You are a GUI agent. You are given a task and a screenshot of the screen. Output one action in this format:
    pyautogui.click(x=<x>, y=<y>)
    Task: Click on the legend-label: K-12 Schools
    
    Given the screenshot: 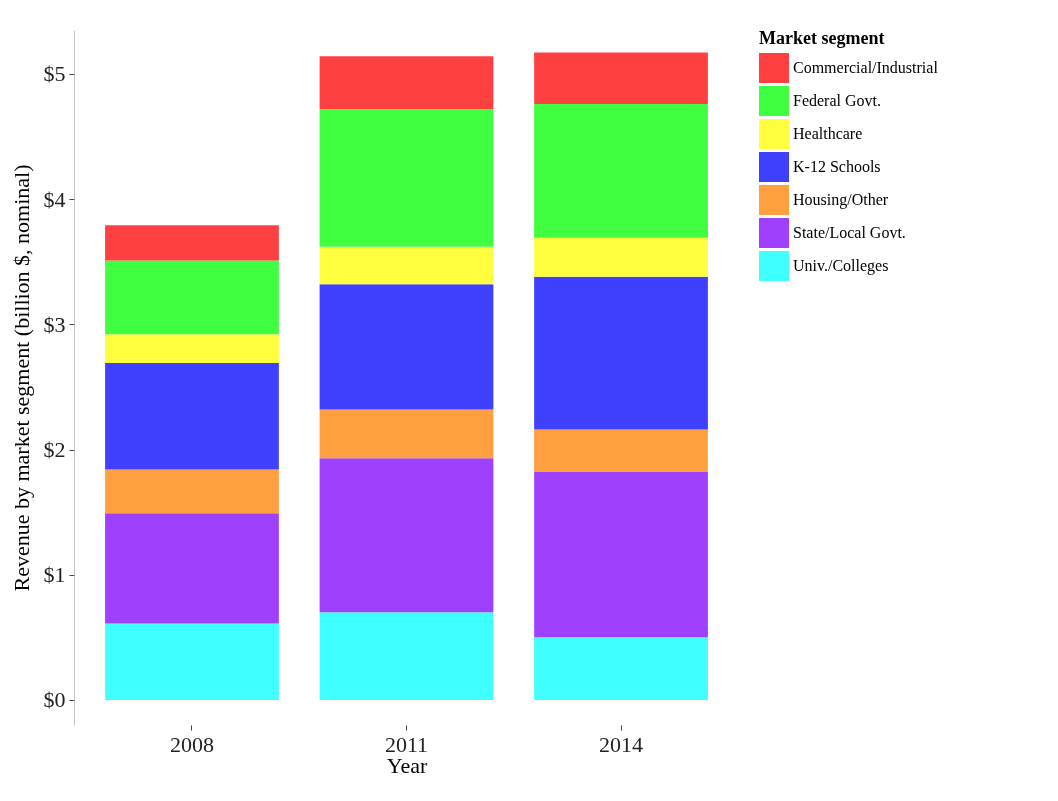 What is the action you would take?
    pyautogui.click(x=837, y=166)
    